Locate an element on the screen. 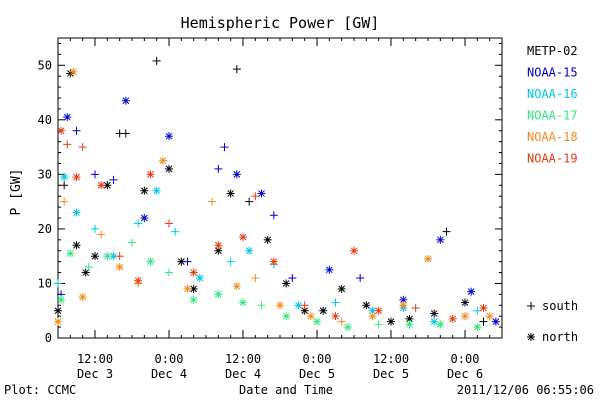 The width and height of the screenshot is (600, 400). y-tick-label: 30 is located at coordinates (45, 174).